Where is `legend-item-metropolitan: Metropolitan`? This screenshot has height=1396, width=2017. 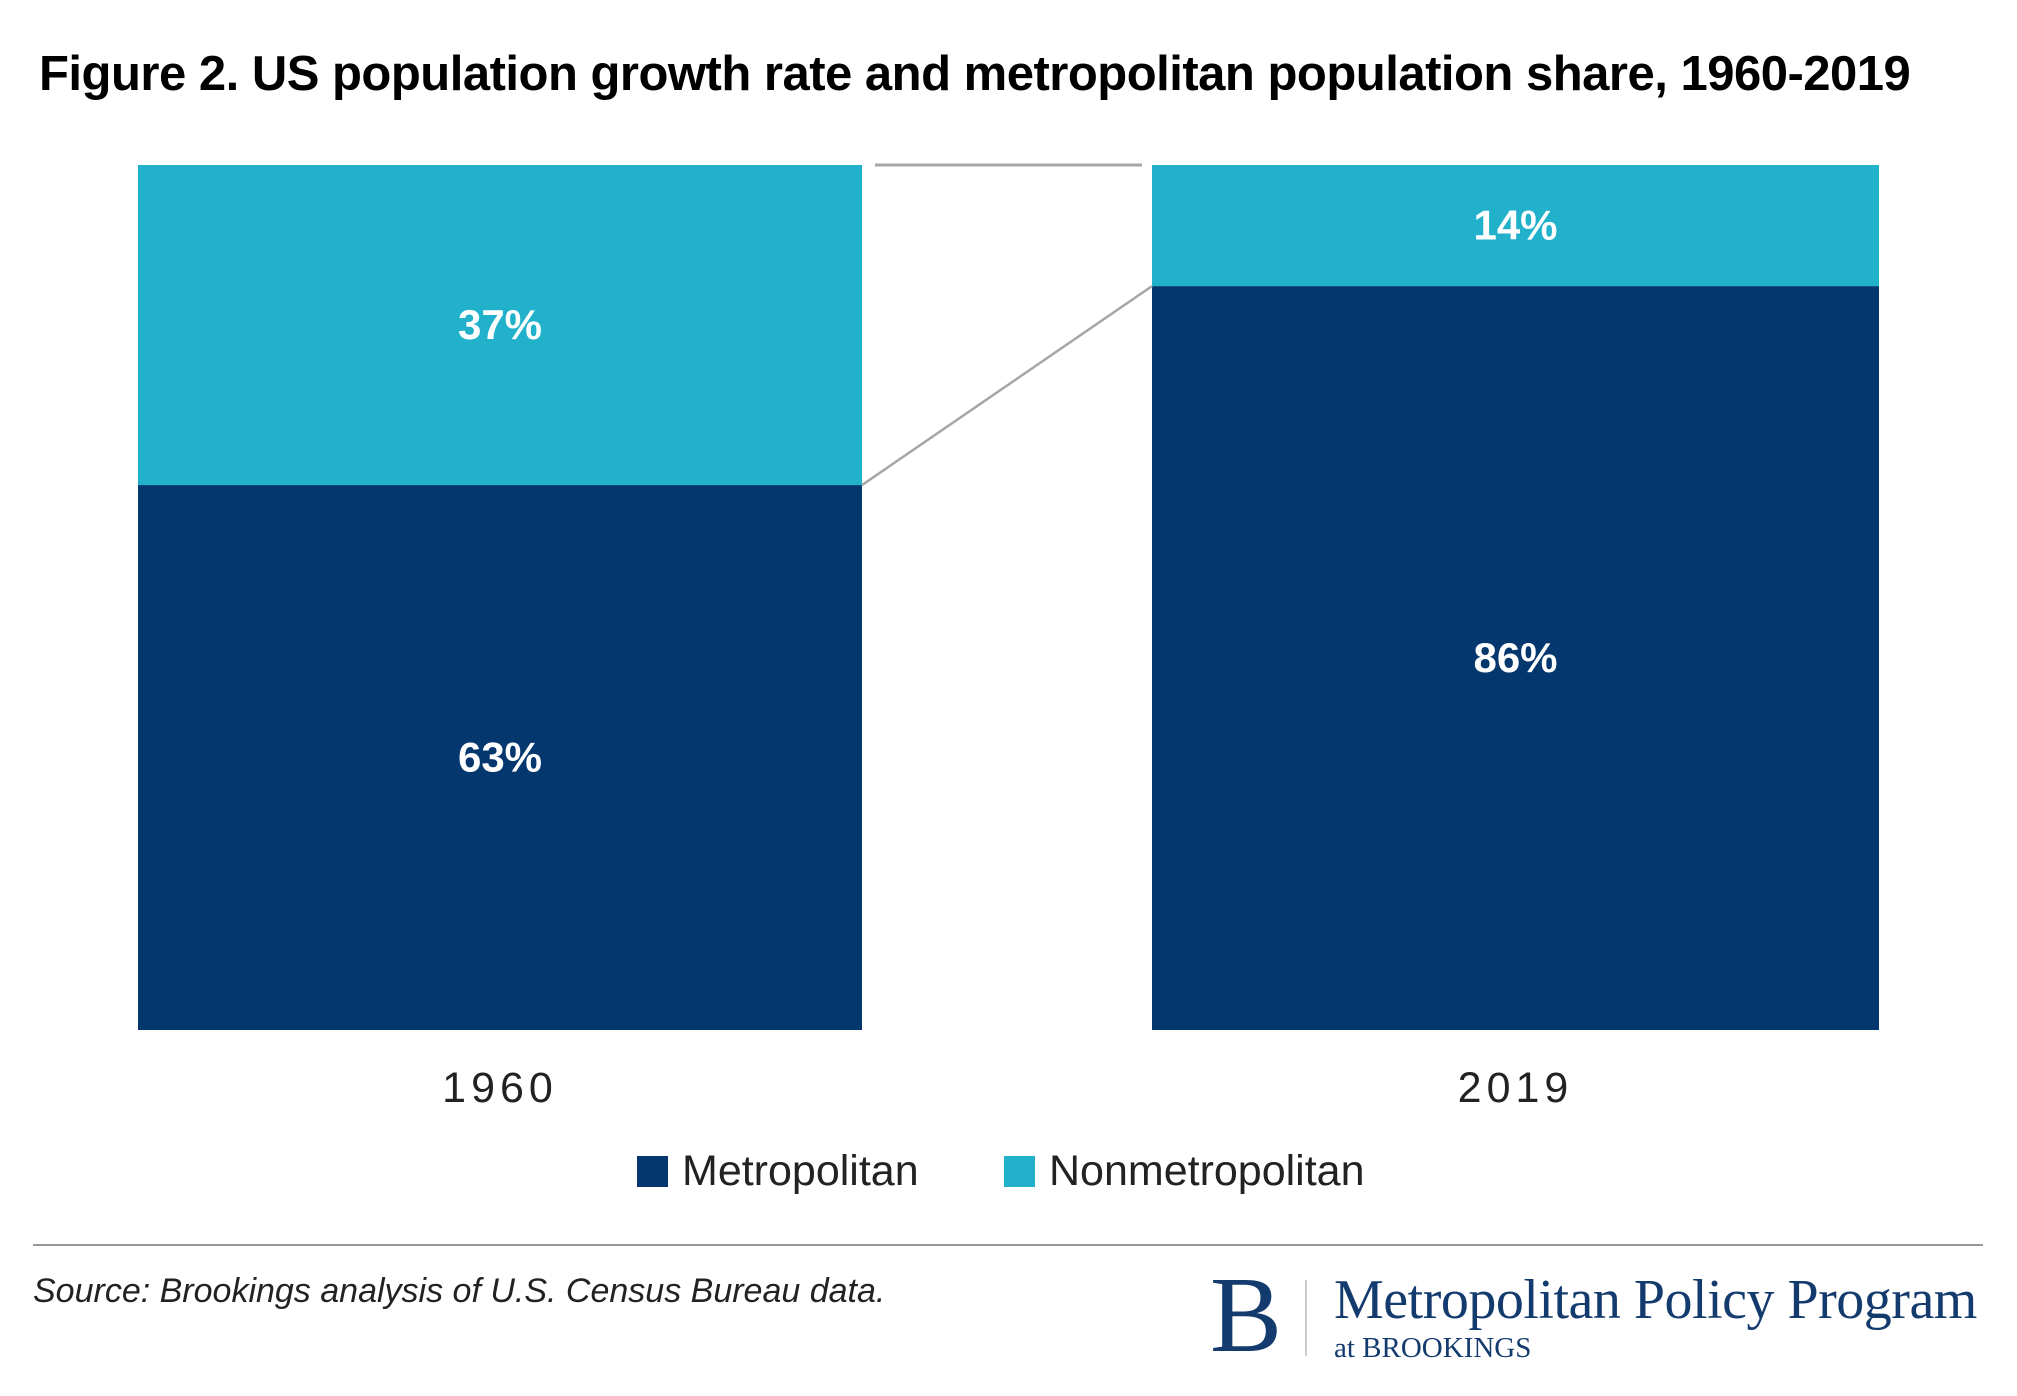 legend-item-metropolitan: Metropolitan is located at coordinates (778, 1171).